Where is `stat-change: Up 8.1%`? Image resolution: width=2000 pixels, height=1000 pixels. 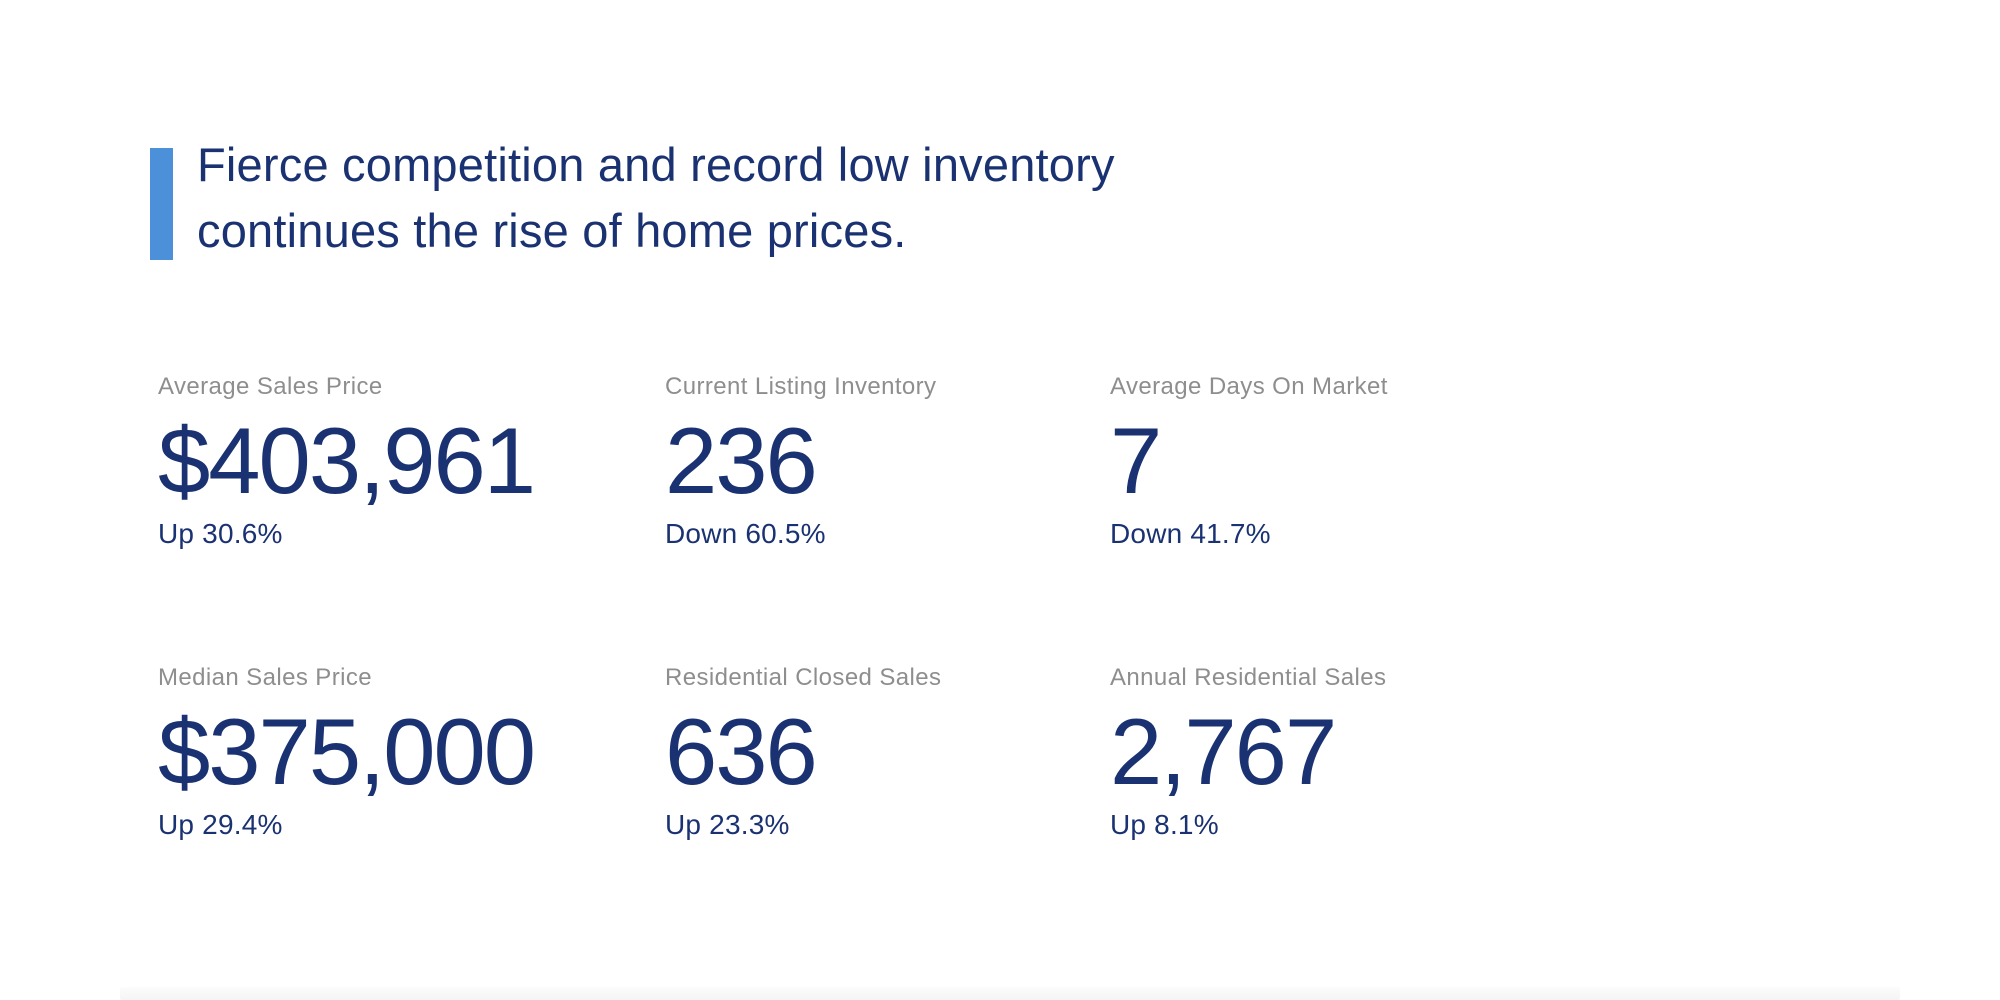 stat-change: Up 8.1% is located at coordinates (1164, 824).